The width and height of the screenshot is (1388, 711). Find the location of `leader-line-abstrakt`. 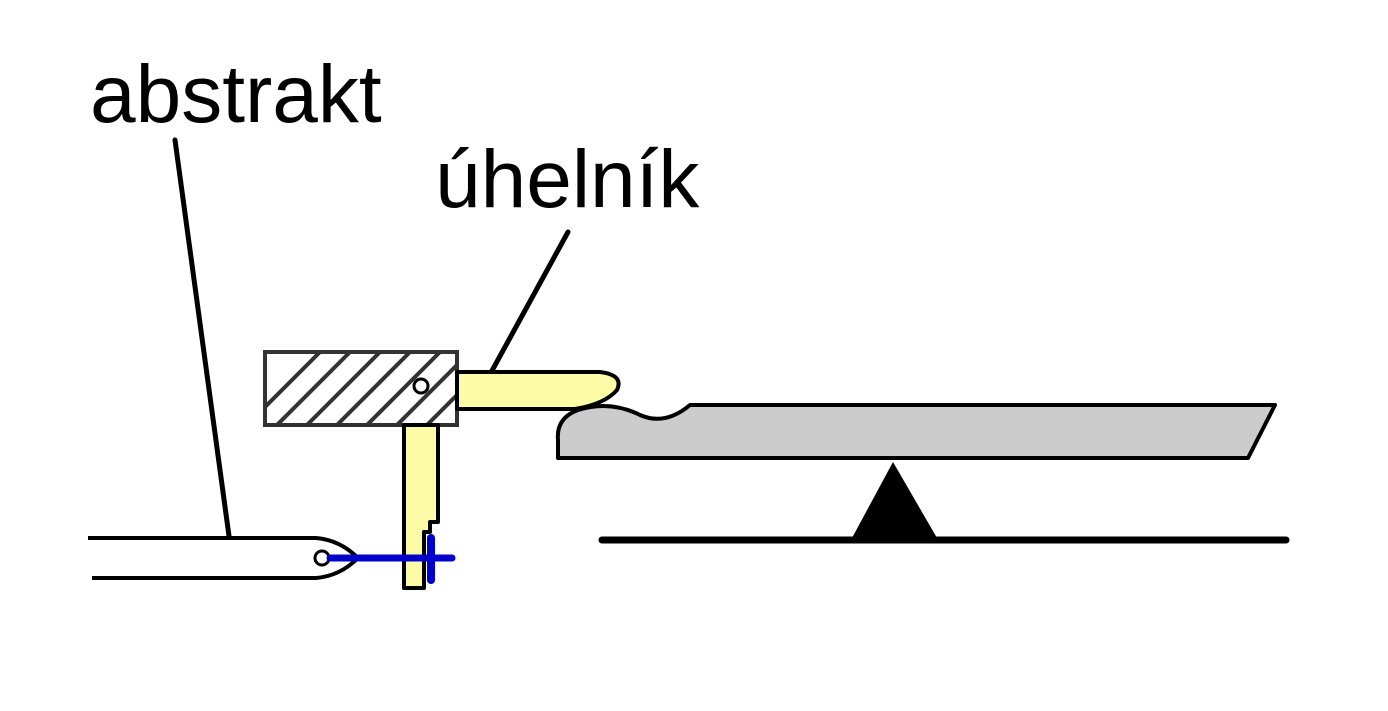

leader-line-abstrakt is located at coordinates (203, 349).